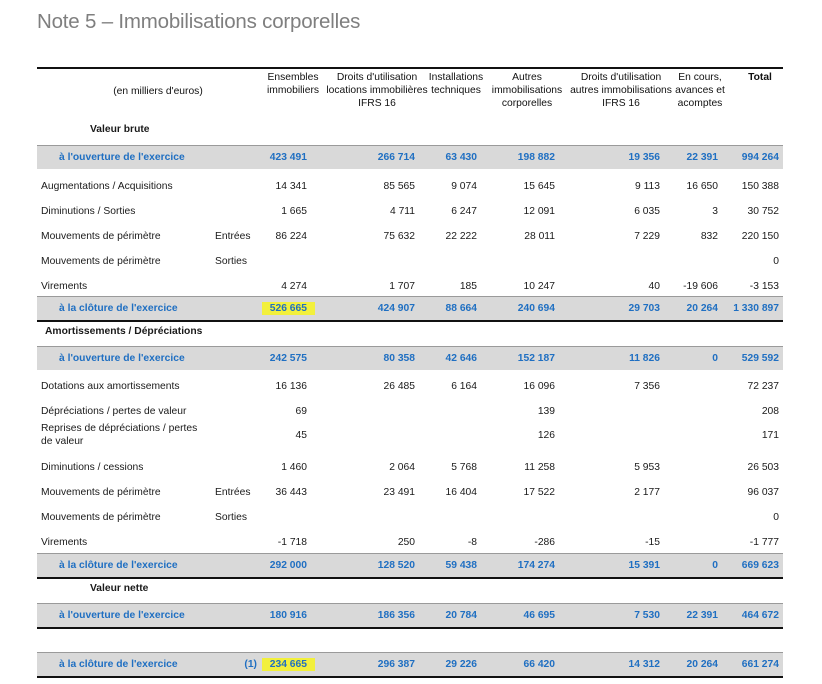 This screenshot has height=684, width=822. What do you see at coordinates (764, 542) in the screenshot?
I see `value-cell: -1 777` at bounding box center [764, 542].